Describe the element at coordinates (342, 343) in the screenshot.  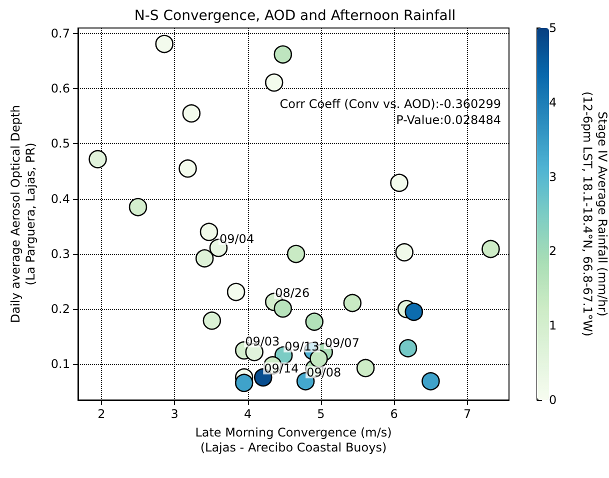
I see `annotation: 09/07` at that location.